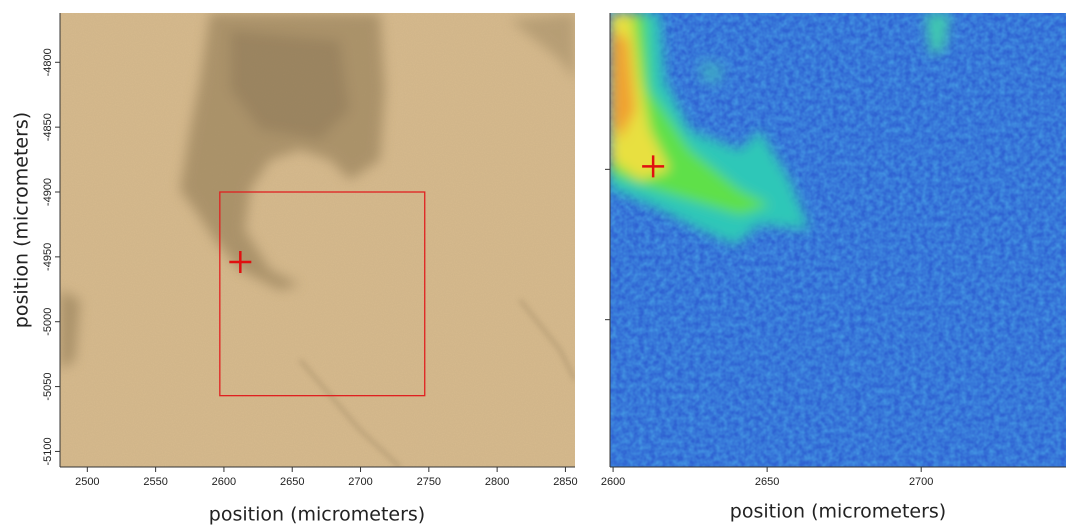 The height and width of the screenshot is (525, 1073). What do you see at coordinates (155, 482) in the screenshot?
I see `x-tick-label: 2550` at bounding box center [155, 482].